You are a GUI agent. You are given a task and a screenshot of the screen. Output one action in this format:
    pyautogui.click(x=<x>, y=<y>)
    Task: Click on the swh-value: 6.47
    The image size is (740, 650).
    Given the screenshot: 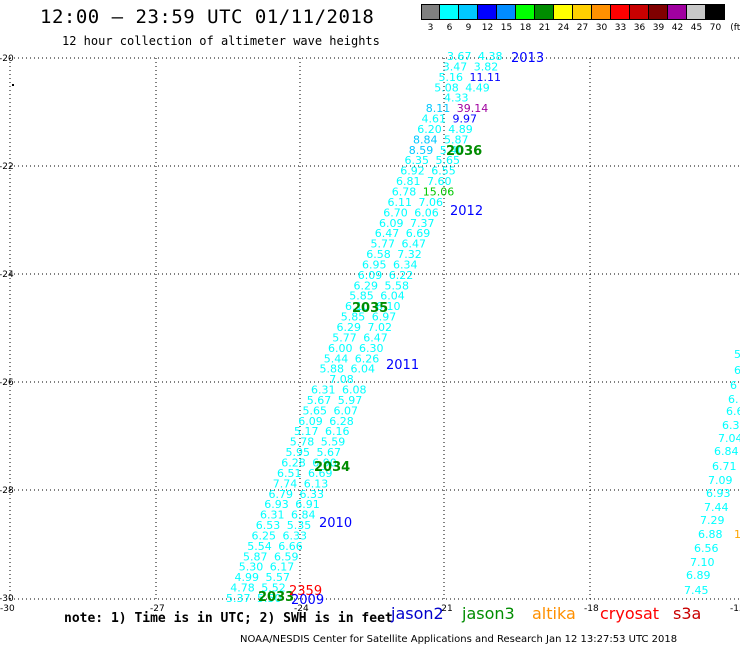 What is the action you would take?
    pyautogui.click(x=414, y=244)
    